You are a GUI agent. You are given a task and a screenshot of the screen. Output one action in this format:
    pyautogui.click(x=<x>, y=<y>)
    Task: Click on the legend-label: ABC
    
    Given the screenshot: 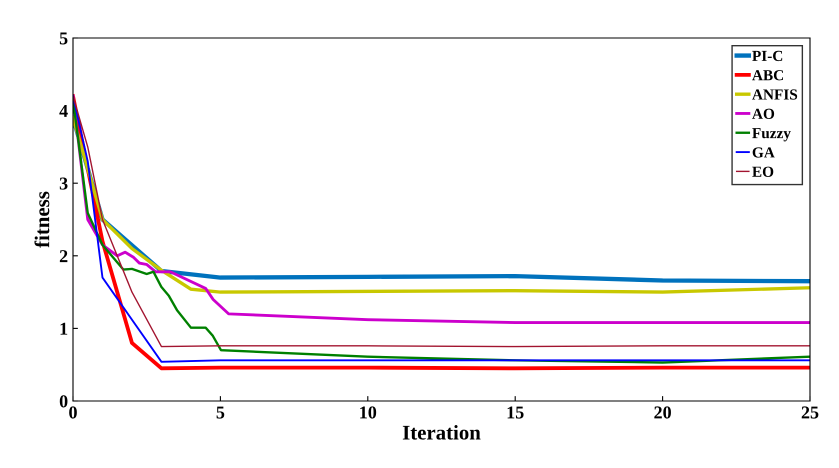 What is the action you would take?
    pyautogui.click(x=768, y=75)
    